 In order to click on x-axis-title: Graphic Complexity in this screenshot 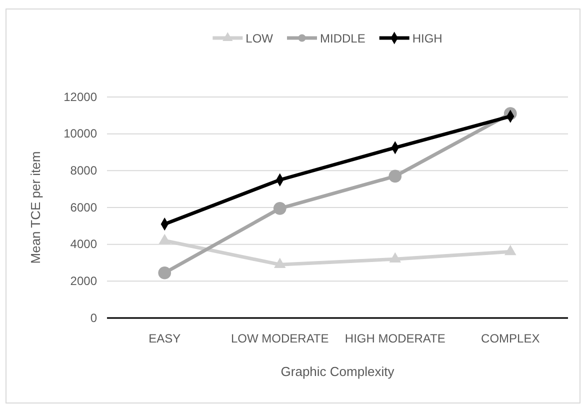, I will do `click(337, 371)`.